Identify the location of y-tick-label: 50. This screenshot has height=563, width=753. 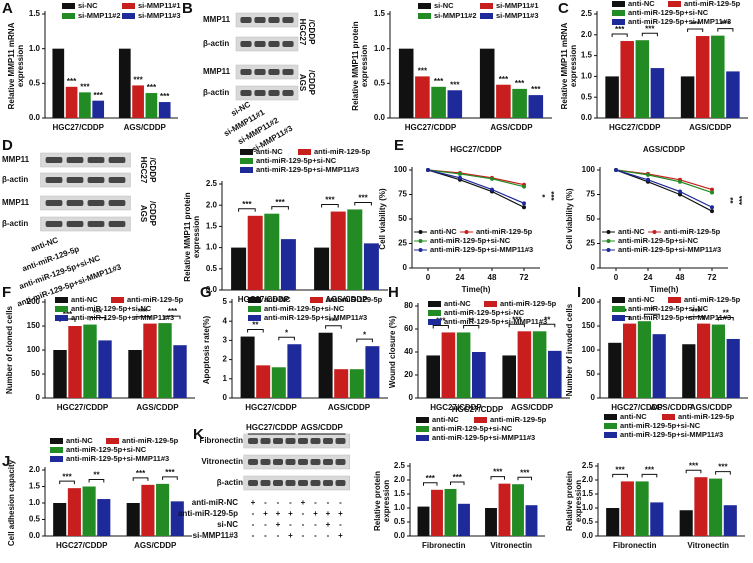
(35, 373).